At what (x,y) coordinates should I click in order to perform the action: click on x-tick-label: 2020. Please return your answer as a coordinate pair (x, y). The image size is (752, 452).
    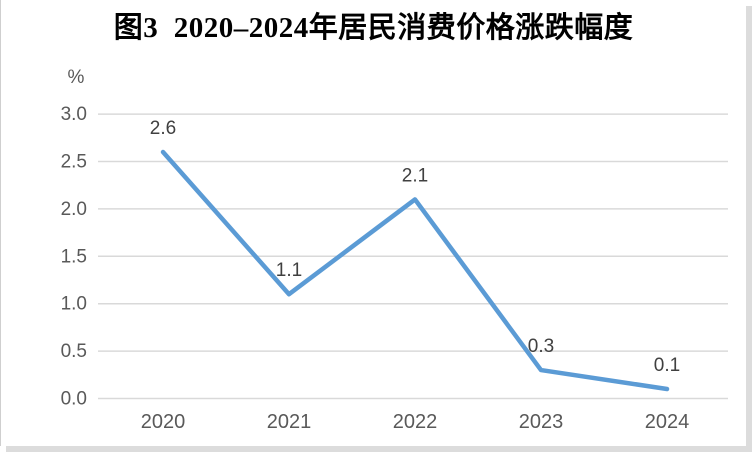
    Looking at the image, I should click on (163, 422).